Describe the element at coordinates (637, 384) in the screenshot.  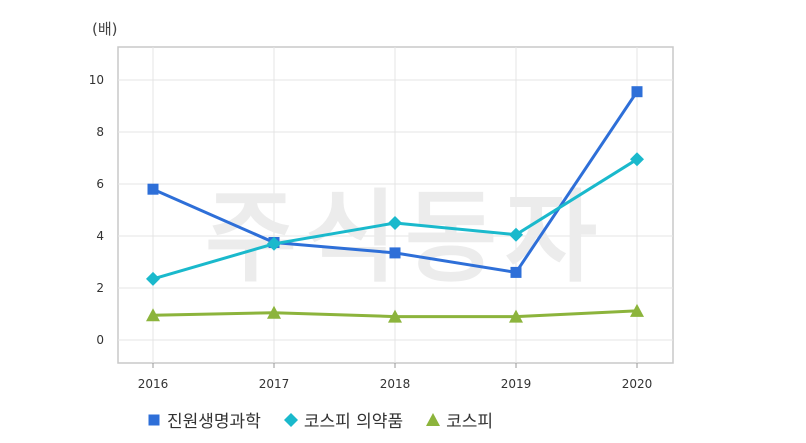
I see `x-tick-label: 2020` at that location.